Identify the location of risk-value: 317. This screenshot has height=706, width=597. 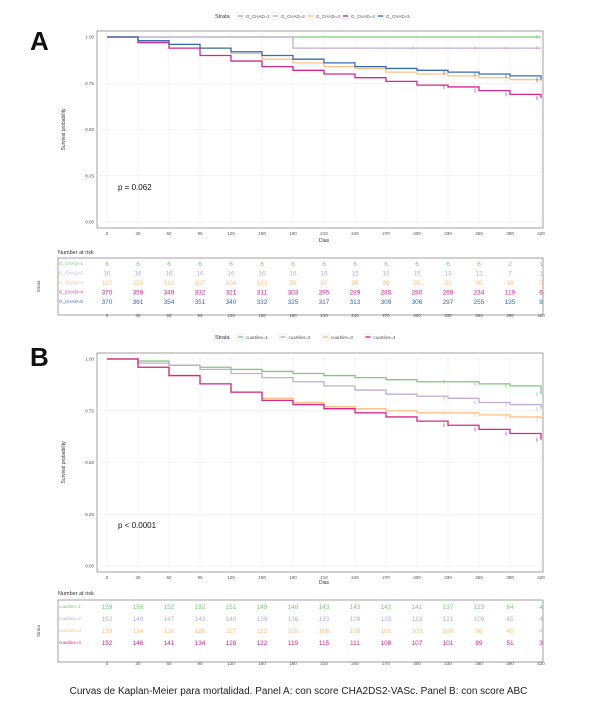
(324, 302).